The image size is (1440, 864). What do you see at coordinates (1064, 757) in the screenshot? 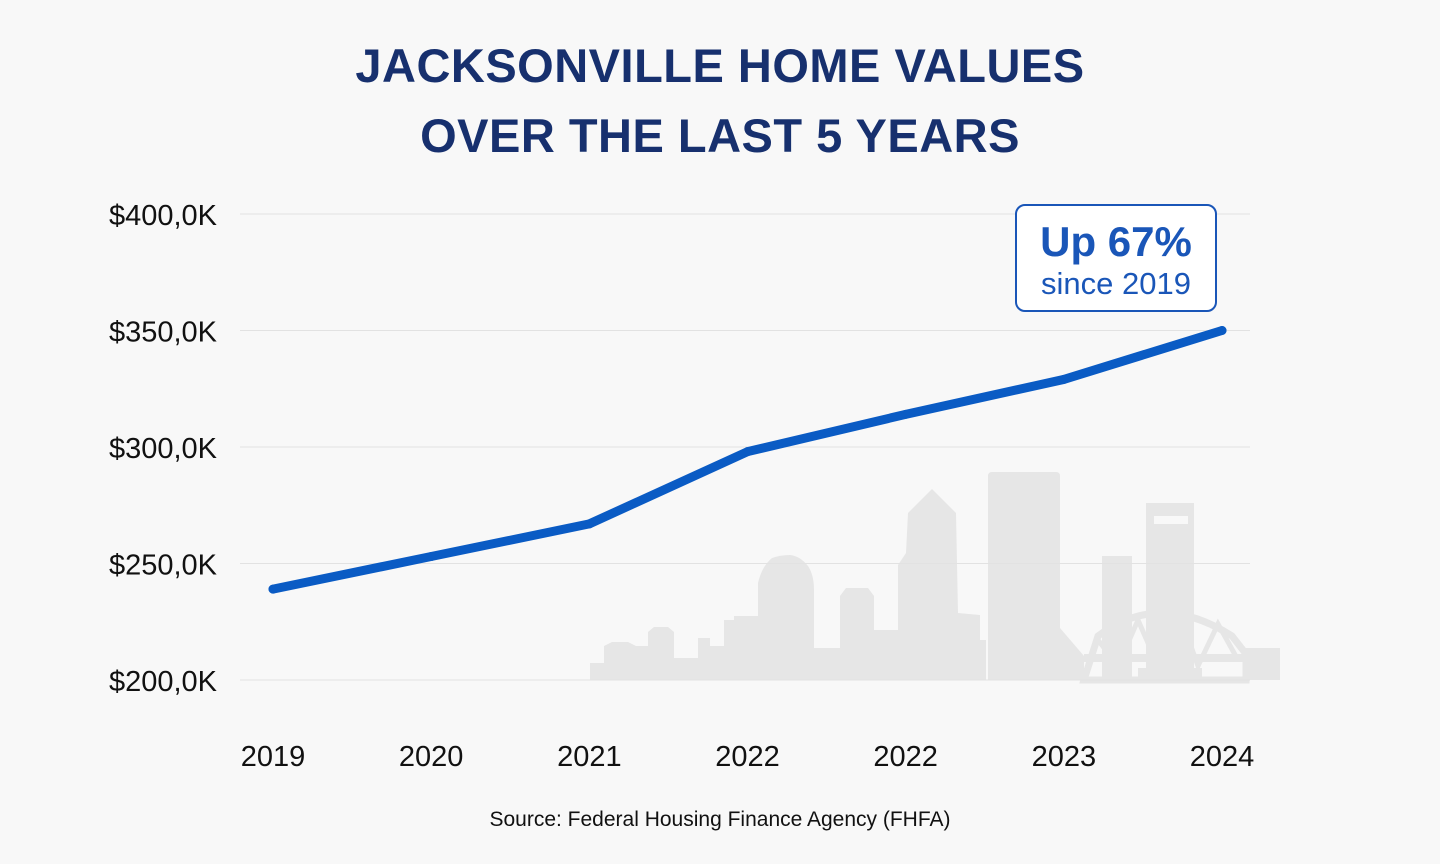
I see `x-tick-label: 2023` at bounding box center [1064, 757].